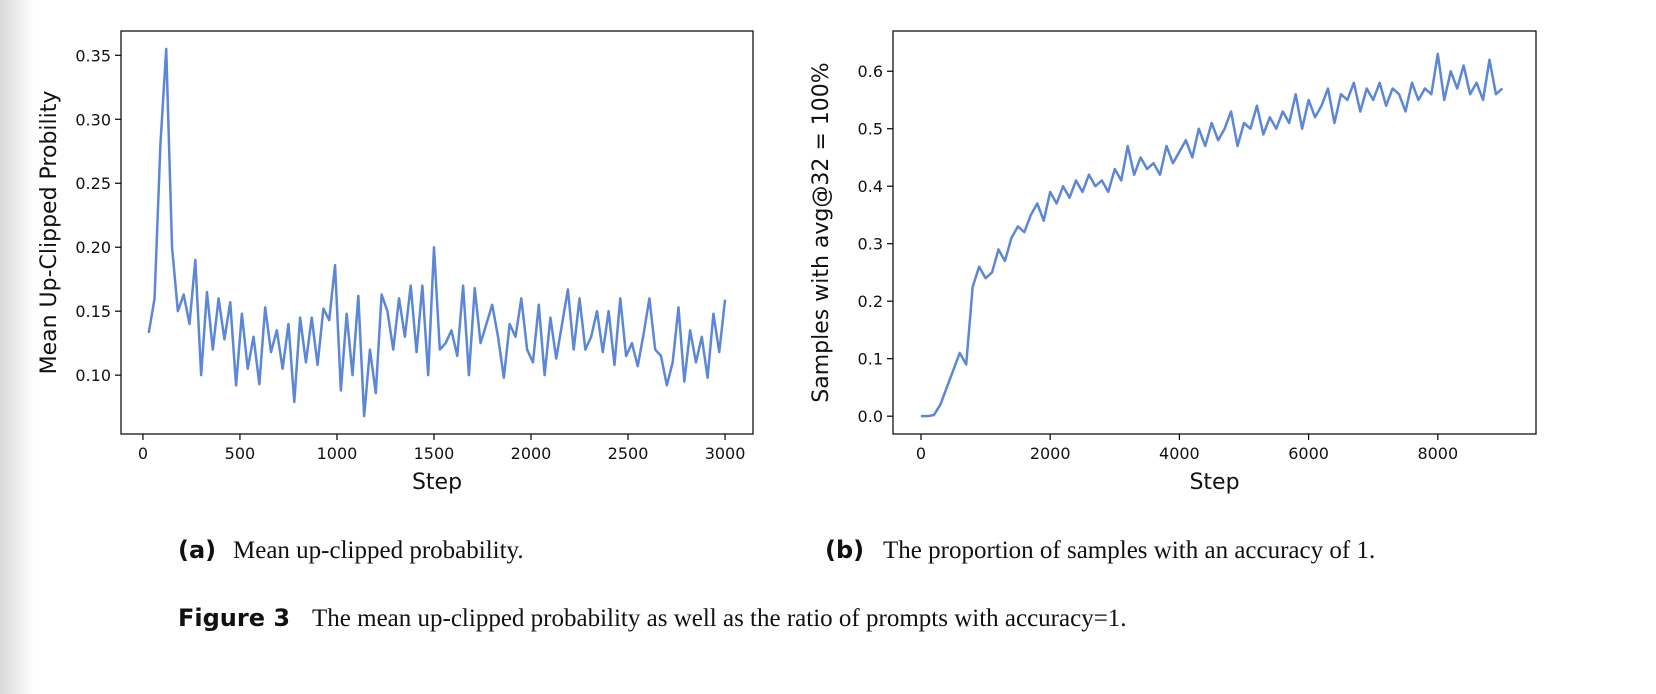  Describe the element at coordinates (93, 119) in the screenshot. I see `y-tick-label: 0.30` at that location.